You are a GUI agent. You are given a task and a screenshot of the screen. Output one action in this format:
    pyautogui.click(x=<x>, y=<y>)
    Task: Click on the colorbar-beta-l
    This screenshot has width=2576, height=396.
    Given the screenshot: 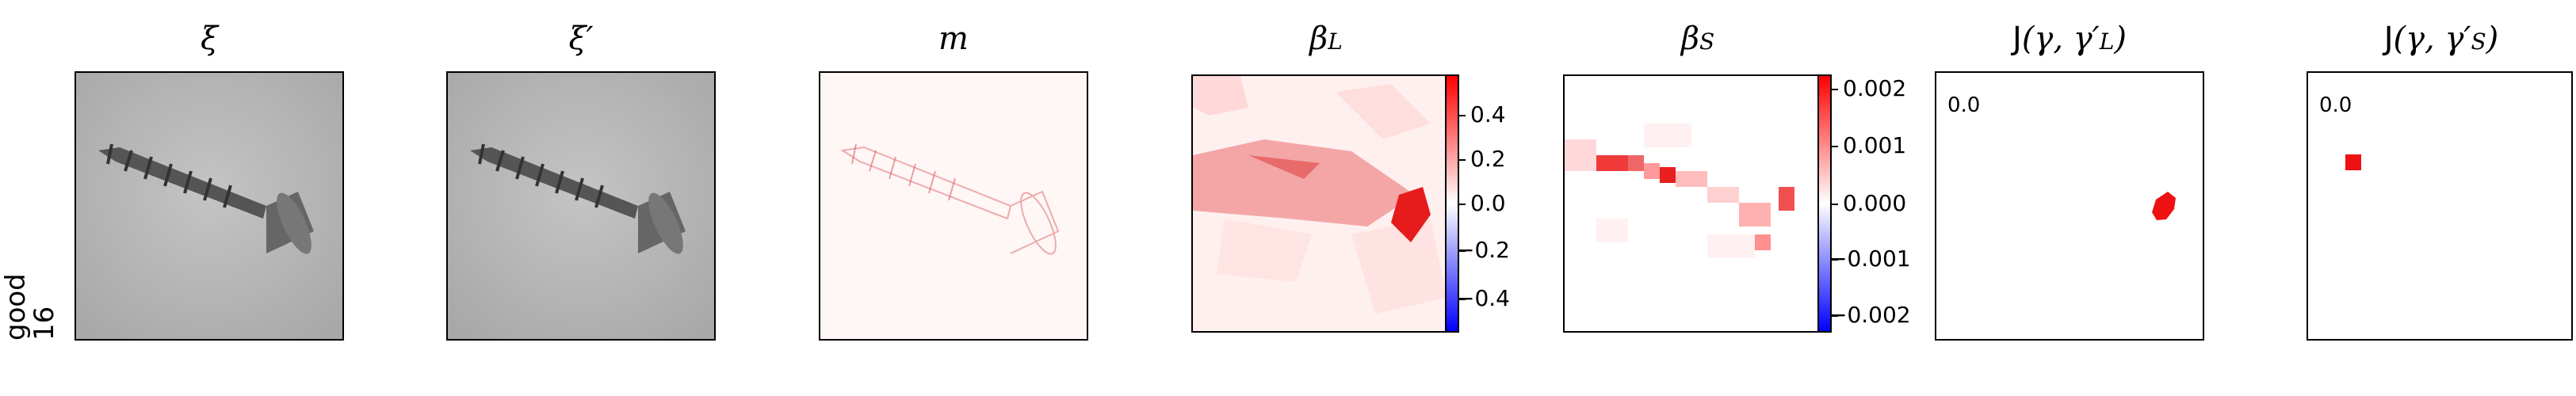 What is the action you would take?
    pyautogui.click(x=1452, y=203)
    